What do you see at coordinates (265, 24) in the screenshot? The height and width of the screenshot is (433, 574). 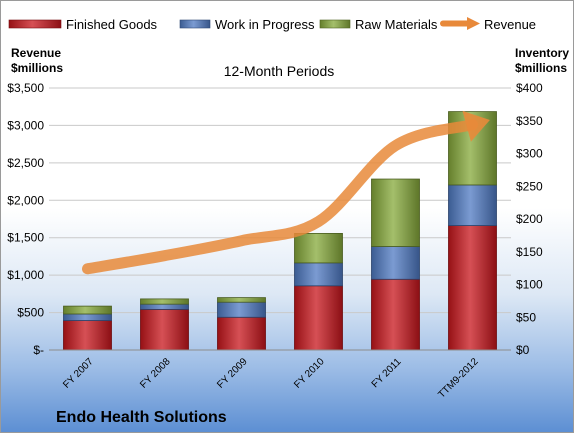 I see `legend-label: Work in Progress` at bounding box center [265, 24].